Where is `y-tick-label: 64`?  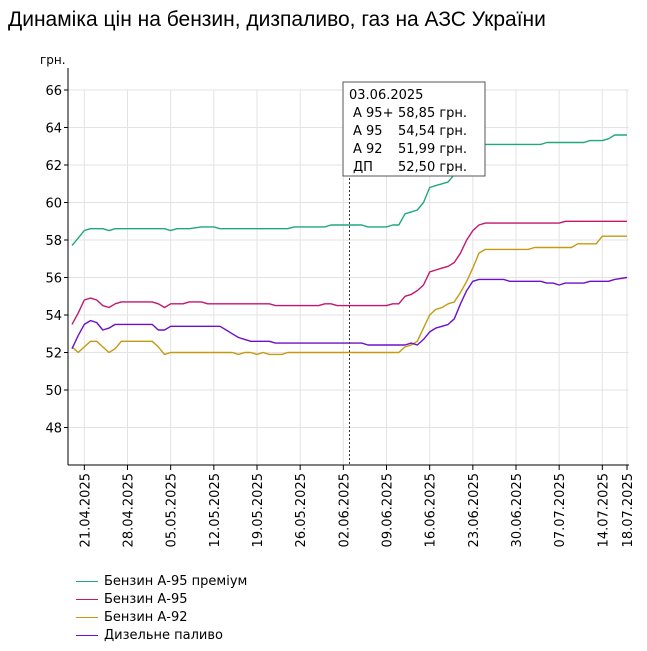 y-tick-label: 64 is located at coordinates (53, 129).